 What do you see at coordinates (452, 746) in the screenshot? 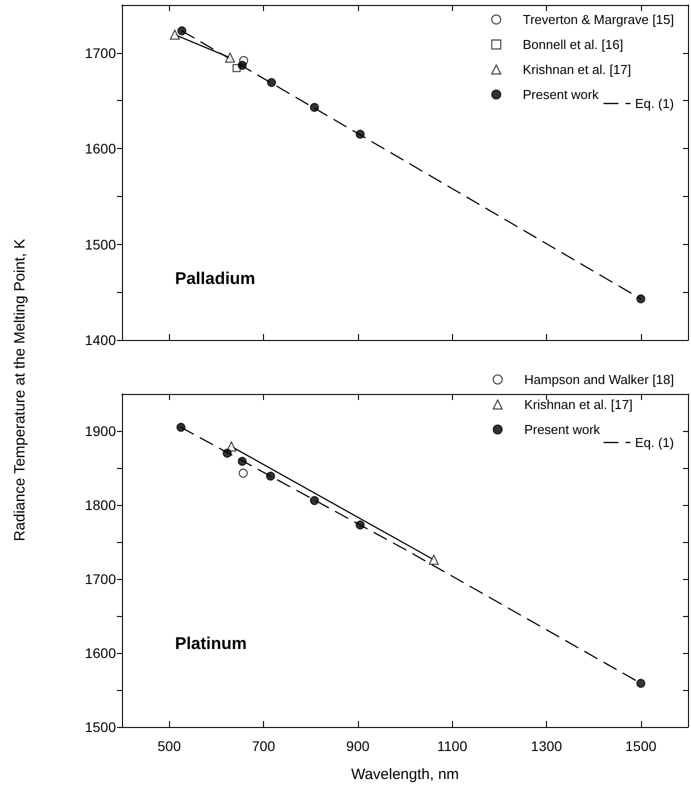
I see `x-tick-label: 1100` at bounding box center [452, 746].